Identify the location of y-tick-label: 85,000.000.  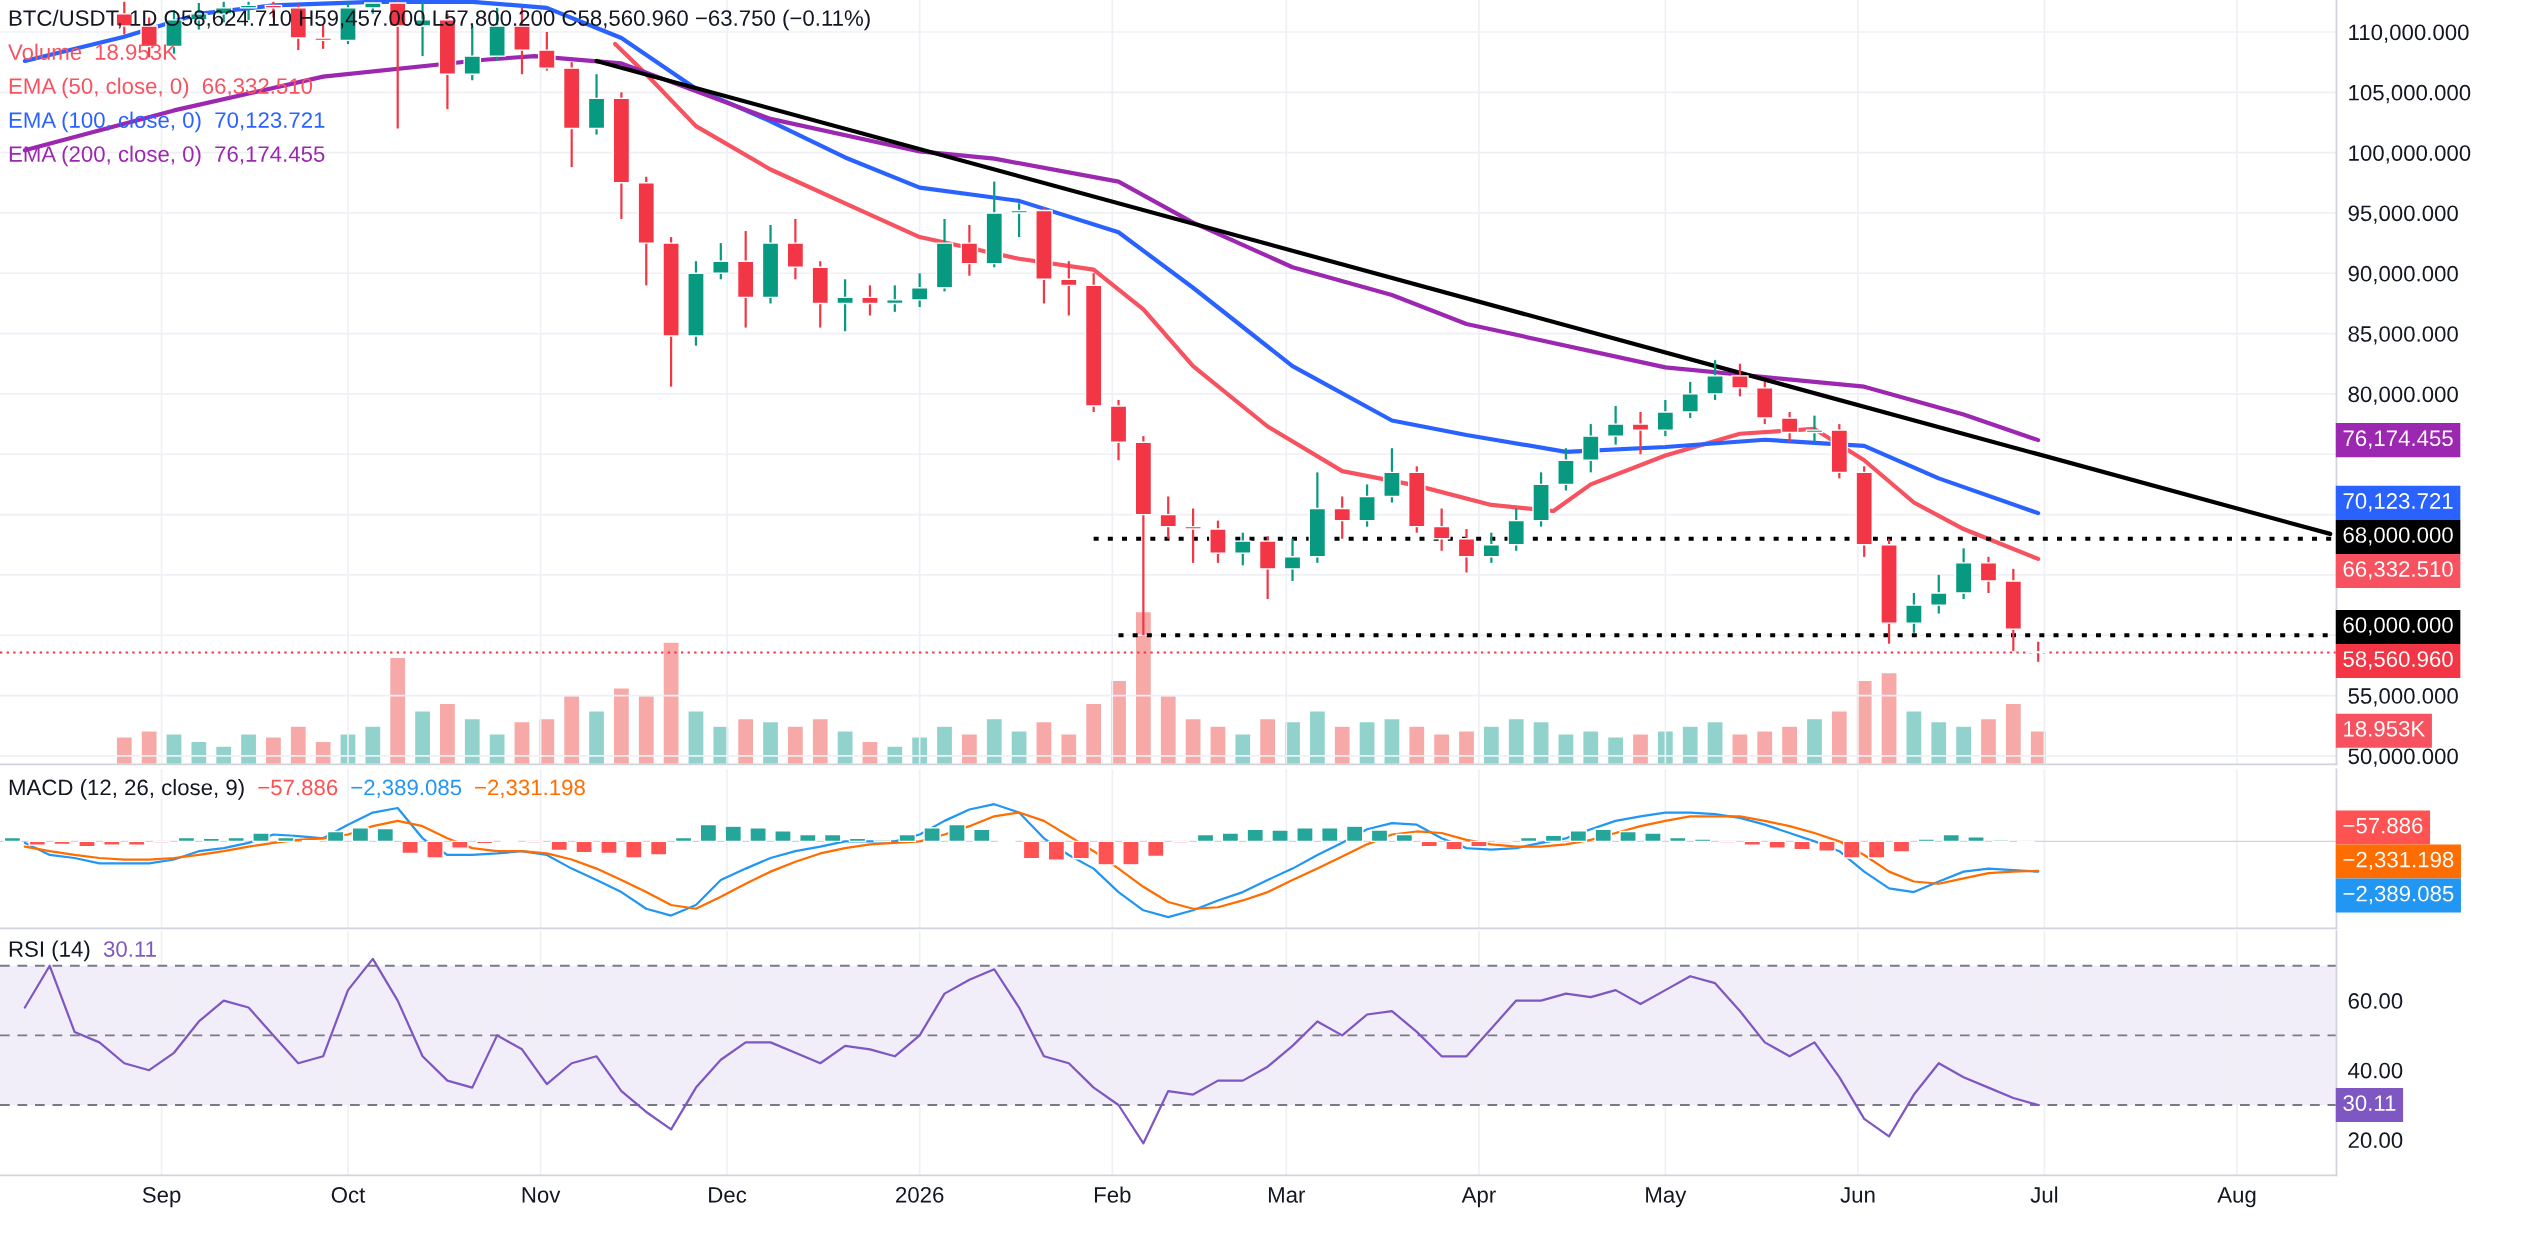
(2403, 335).